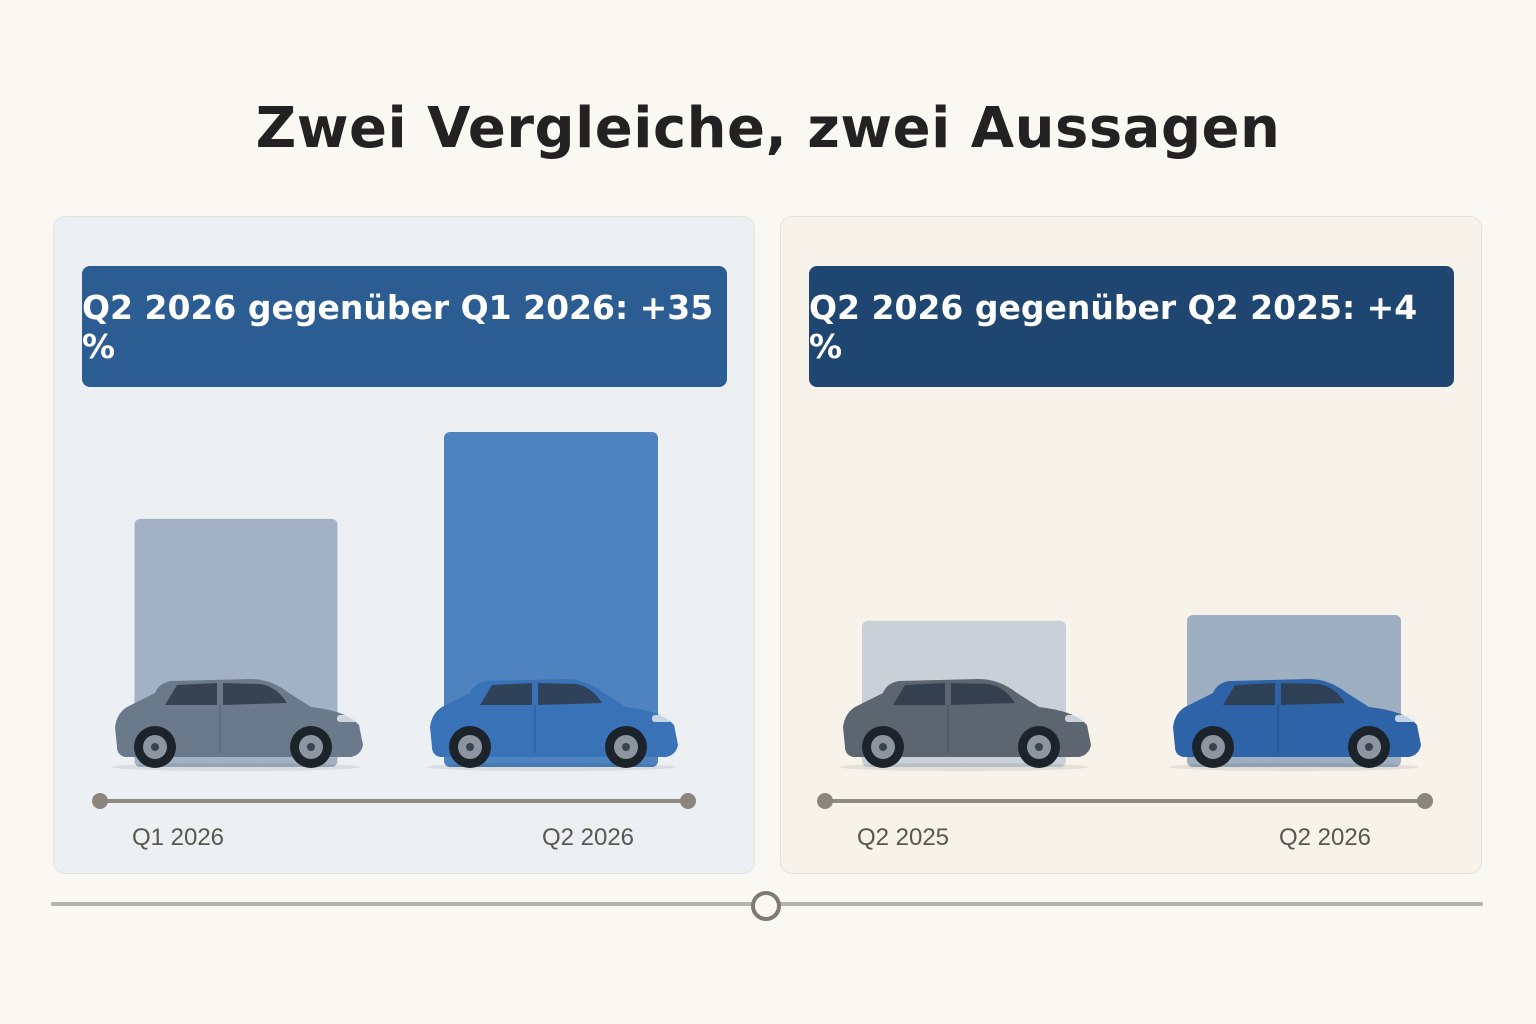 The image size is (1536, 1024). What do you see at coordinates (588, 837) in the screenshot?
I see `tick-label-quarter-2: Q2 2026` at bounding box center [588, 837].